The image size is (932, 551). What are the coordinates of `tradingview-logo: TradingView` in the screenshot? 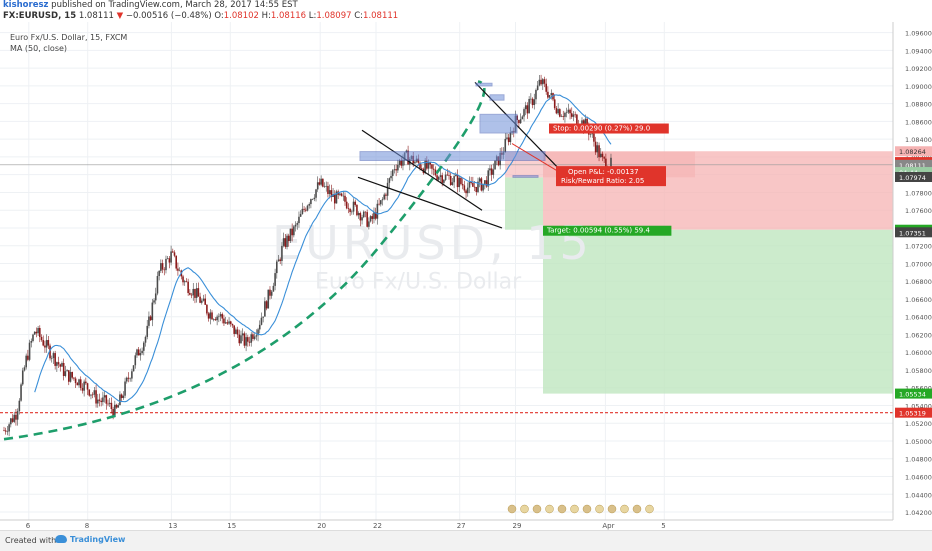 It's located at (90, 539).